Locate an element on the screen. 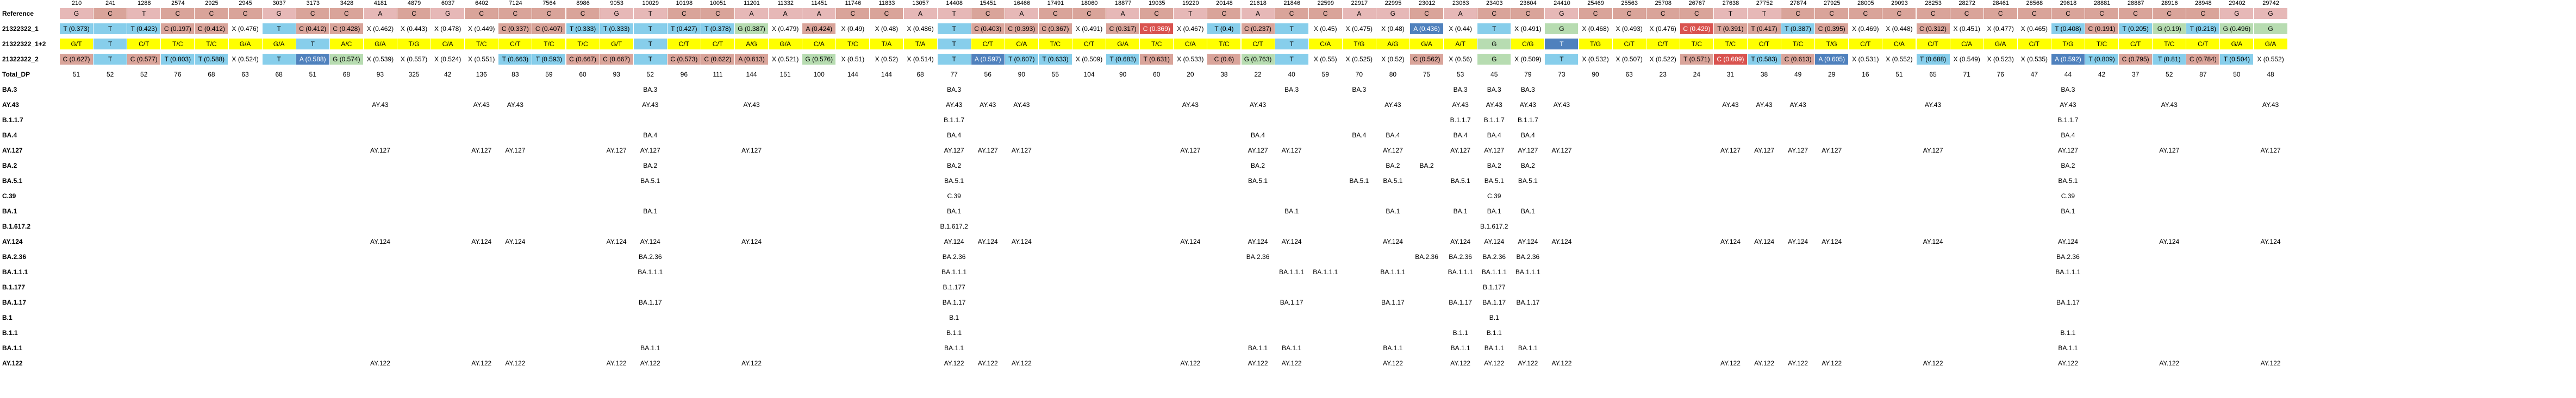 This screenshot has height=398, width=2576. table-cell: BA.3 is located at coordinates (1528, 90).